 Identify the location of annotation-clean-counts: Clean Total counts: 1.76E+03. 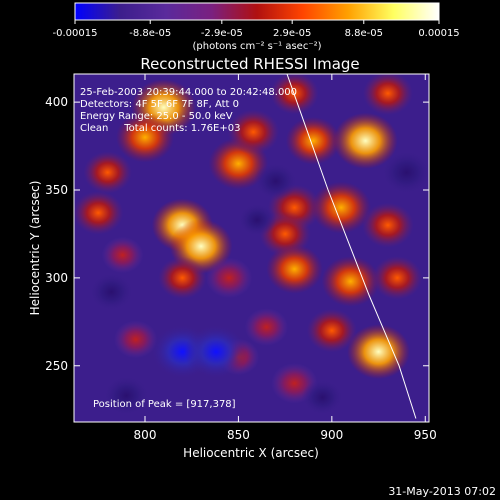
(160, 128).